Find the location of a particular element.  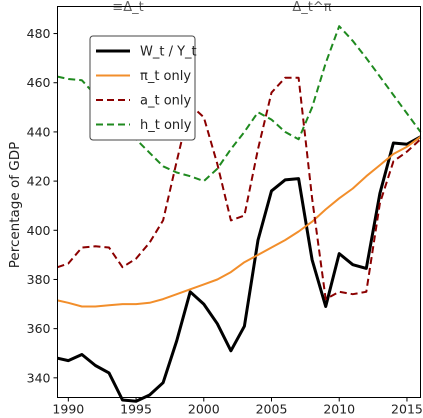

legend-label-0: W_t / Y_t is located at coordinates (168, 52).